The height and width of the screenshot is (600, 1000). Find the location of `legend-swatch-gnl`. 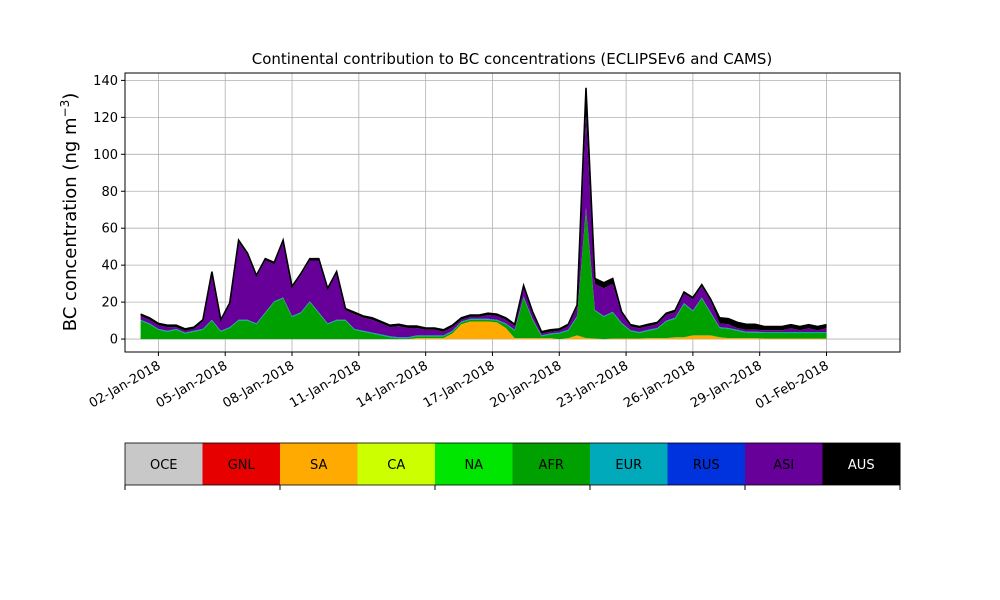

legend-swatch-gnl is located at coordinates (241, 464).